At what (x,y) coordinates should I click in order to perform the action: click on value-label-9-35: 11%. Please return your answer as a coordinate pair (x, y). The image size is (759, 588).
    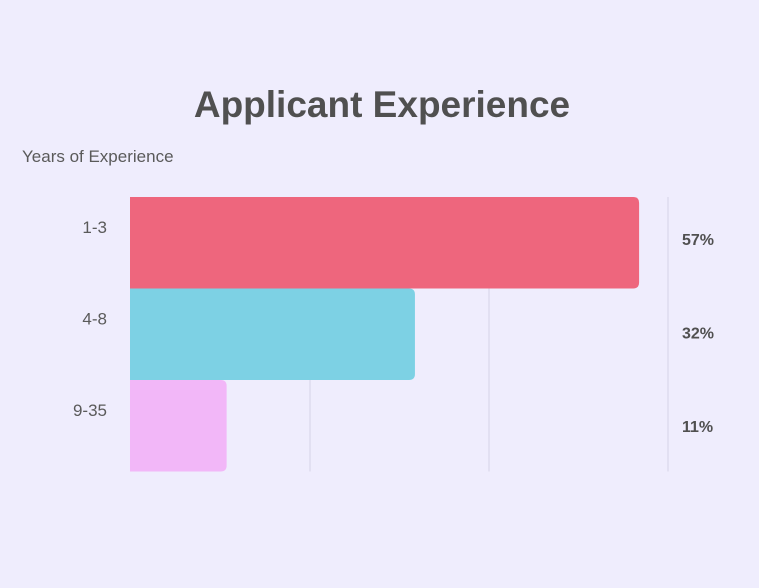
    Looking at the image, I should click on (697, 427).